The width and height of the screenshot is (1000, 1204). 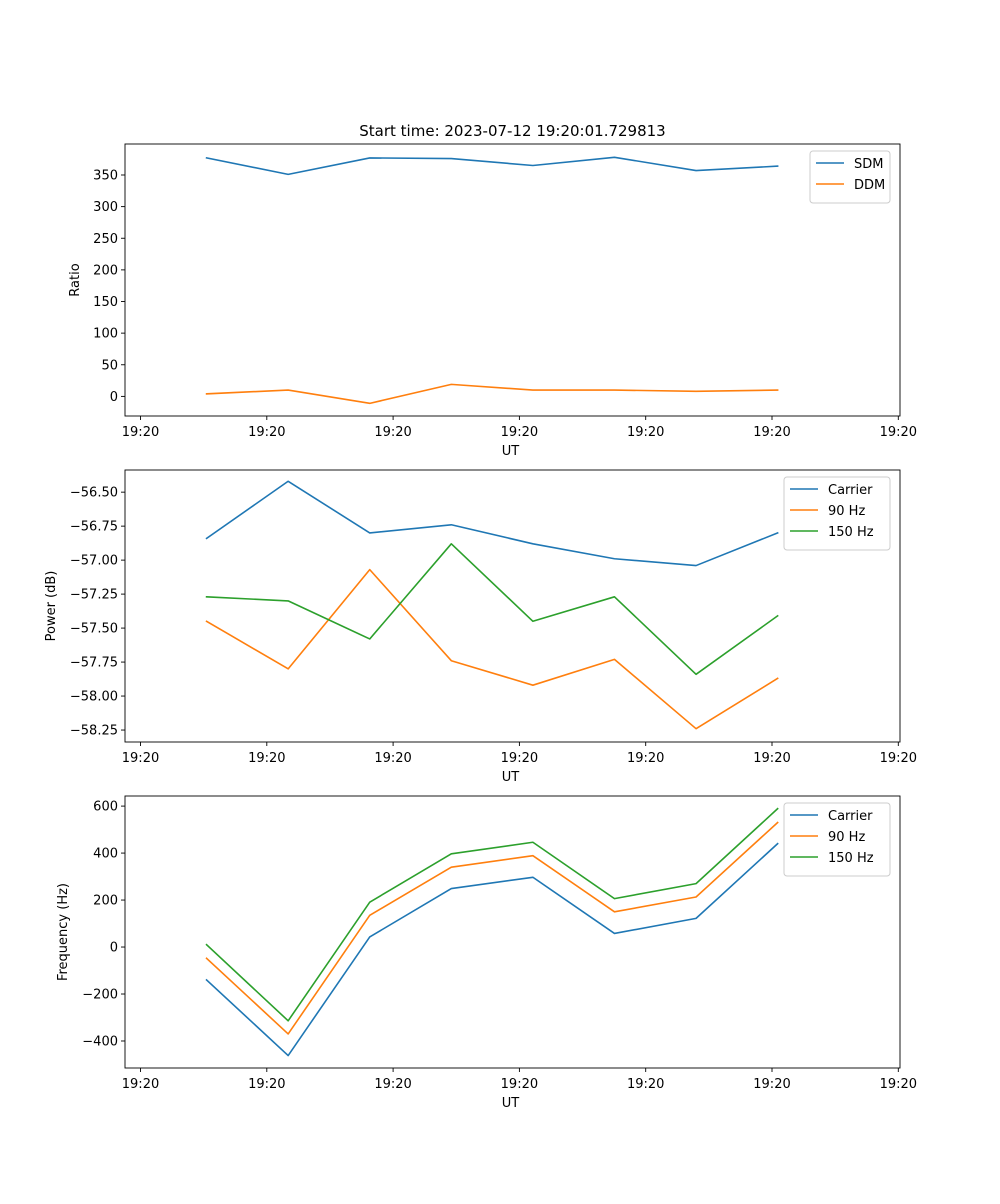 I want to click on y-tick-label: −58.25, so click(x=94, y=731).